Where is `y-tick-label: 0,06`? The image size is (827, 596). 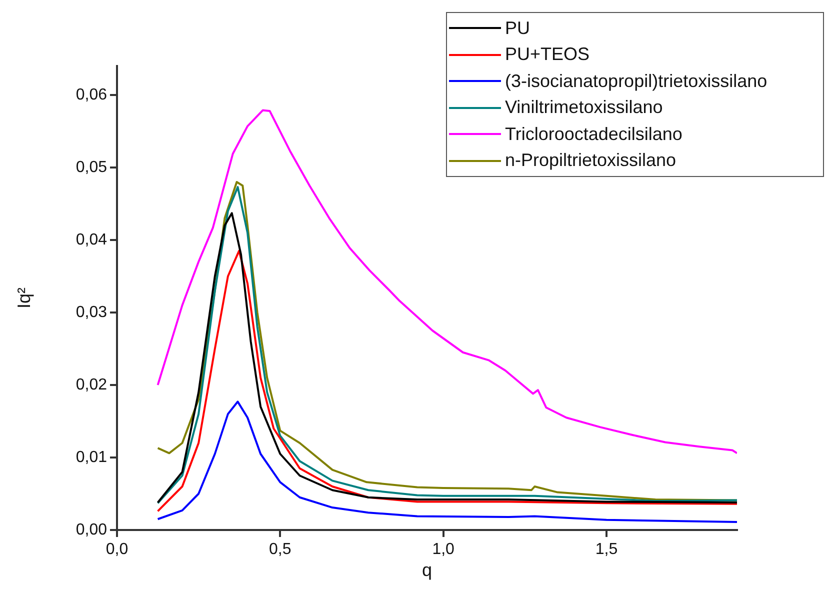
y-tick-label: 0,06 is located at coordinates (92, 95).